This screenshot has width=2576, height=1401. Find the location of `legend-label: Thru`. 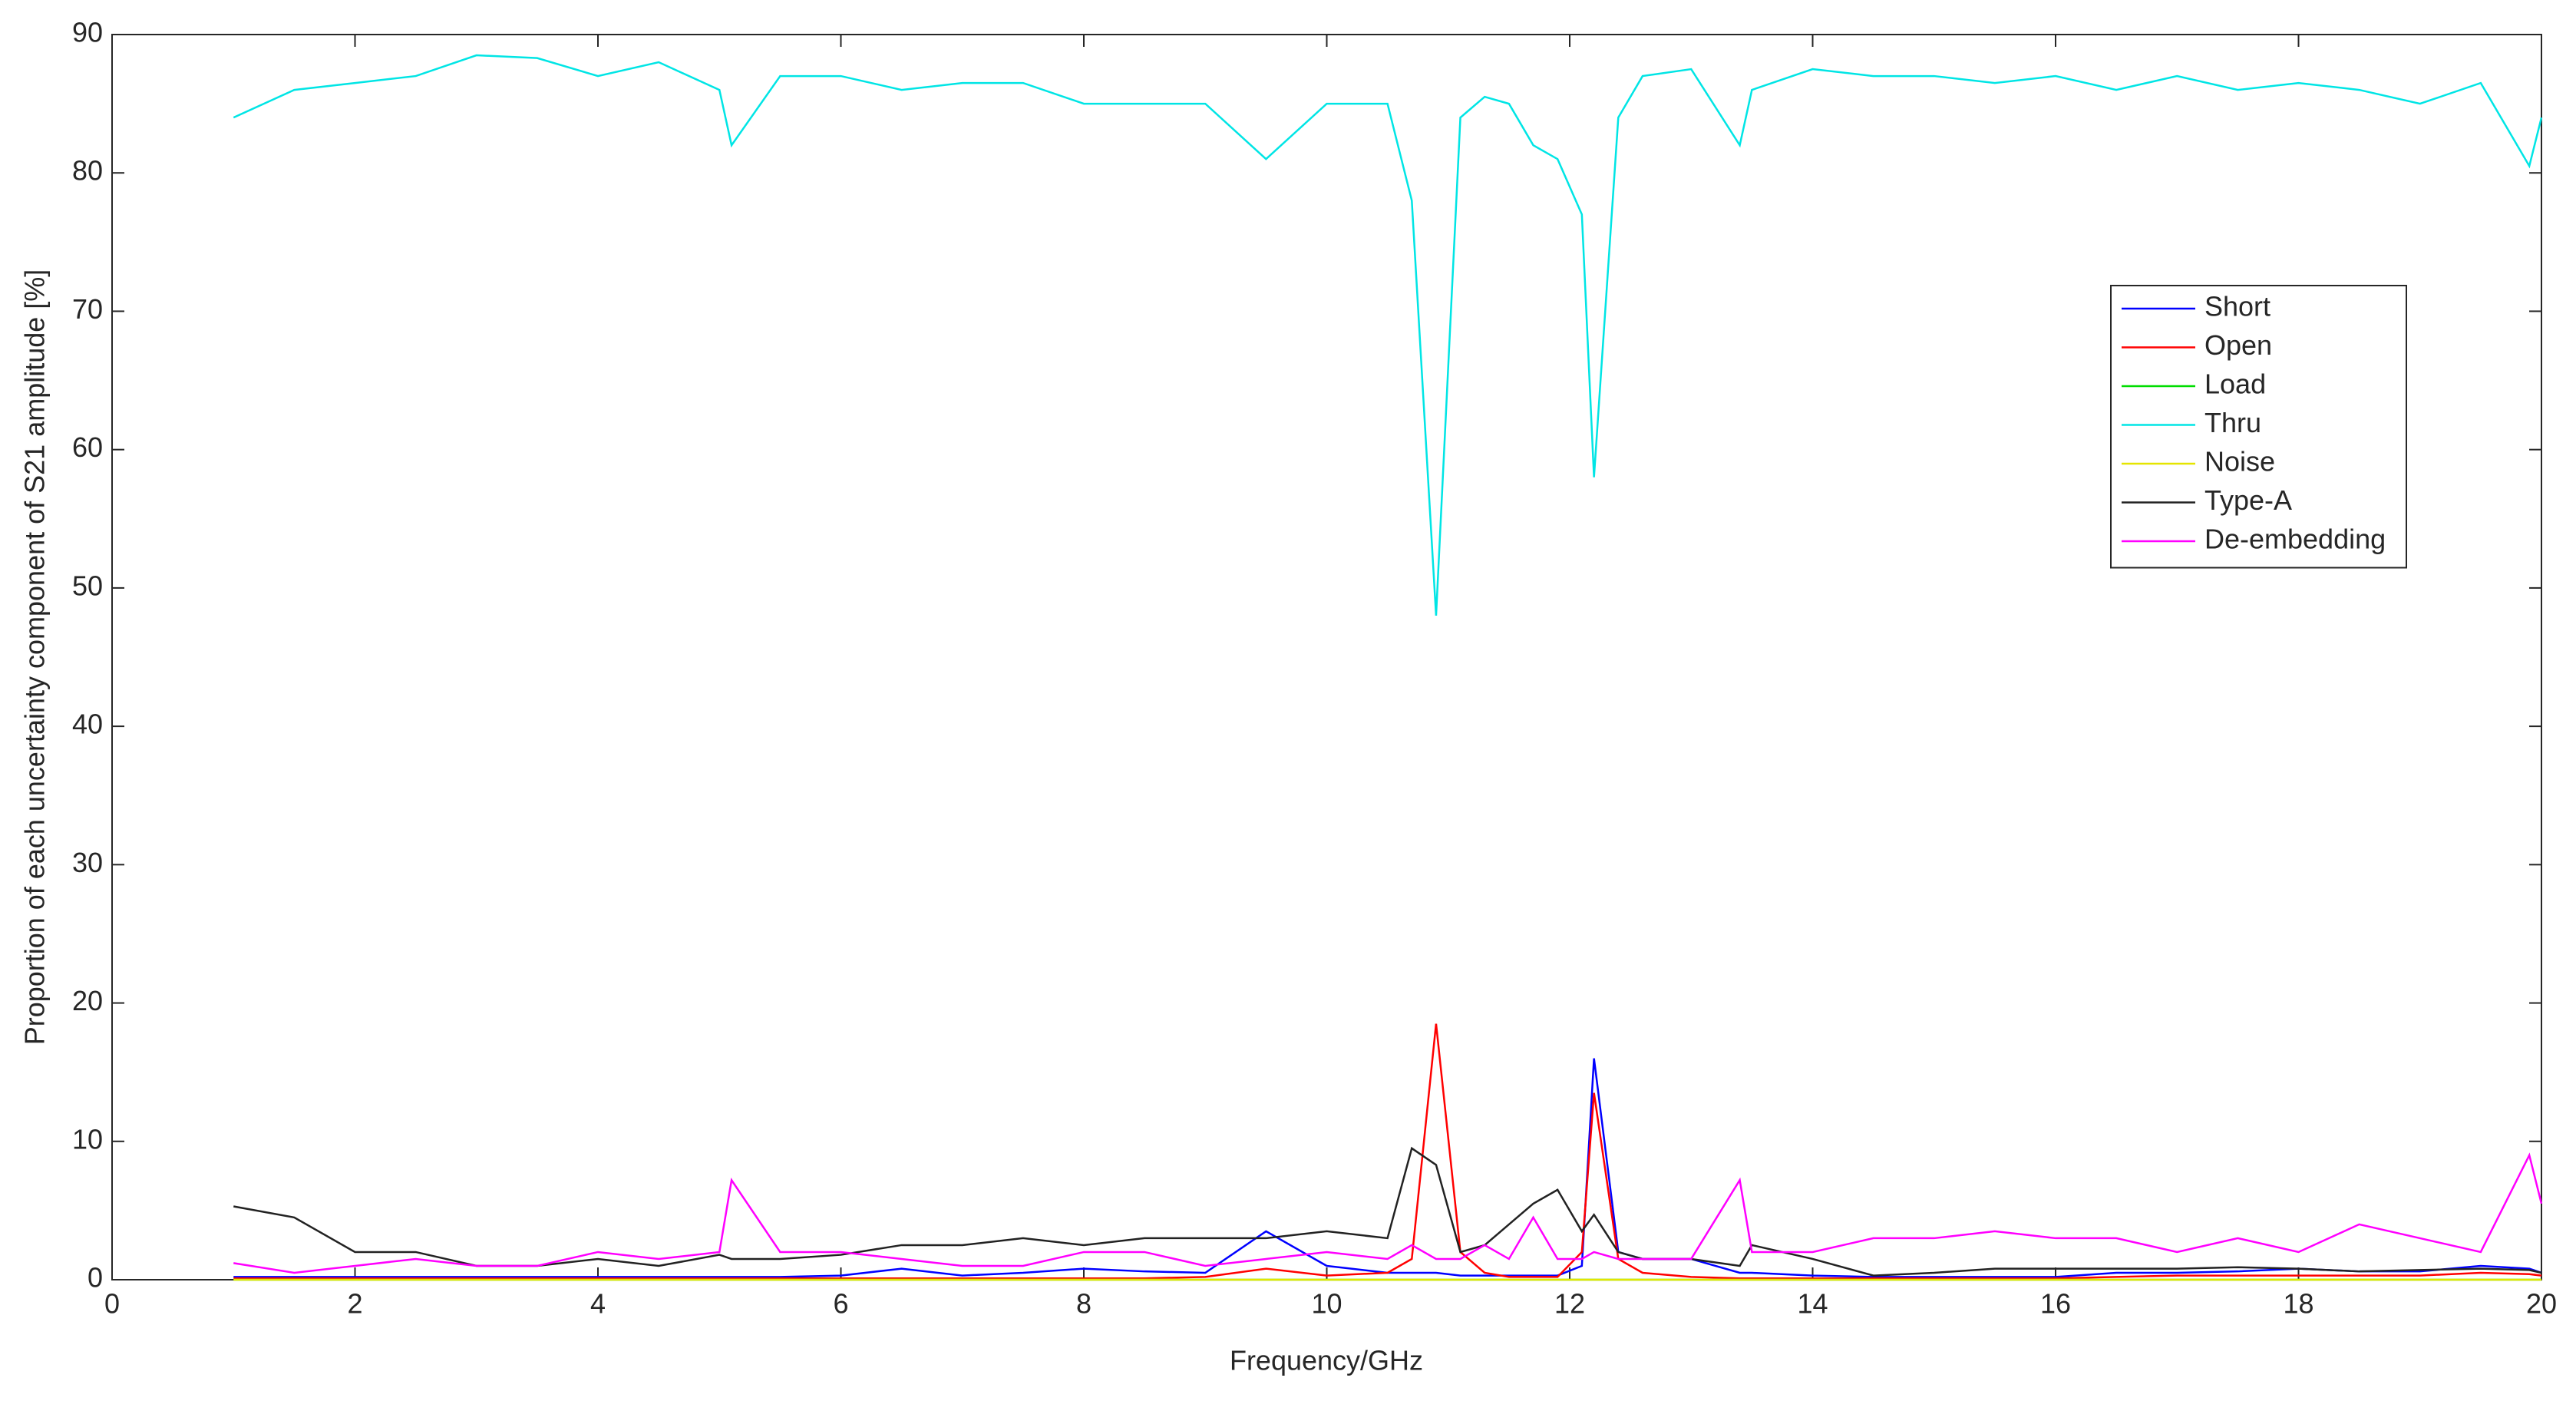

legend-label: Thru is located at coordinates (2232, 422).